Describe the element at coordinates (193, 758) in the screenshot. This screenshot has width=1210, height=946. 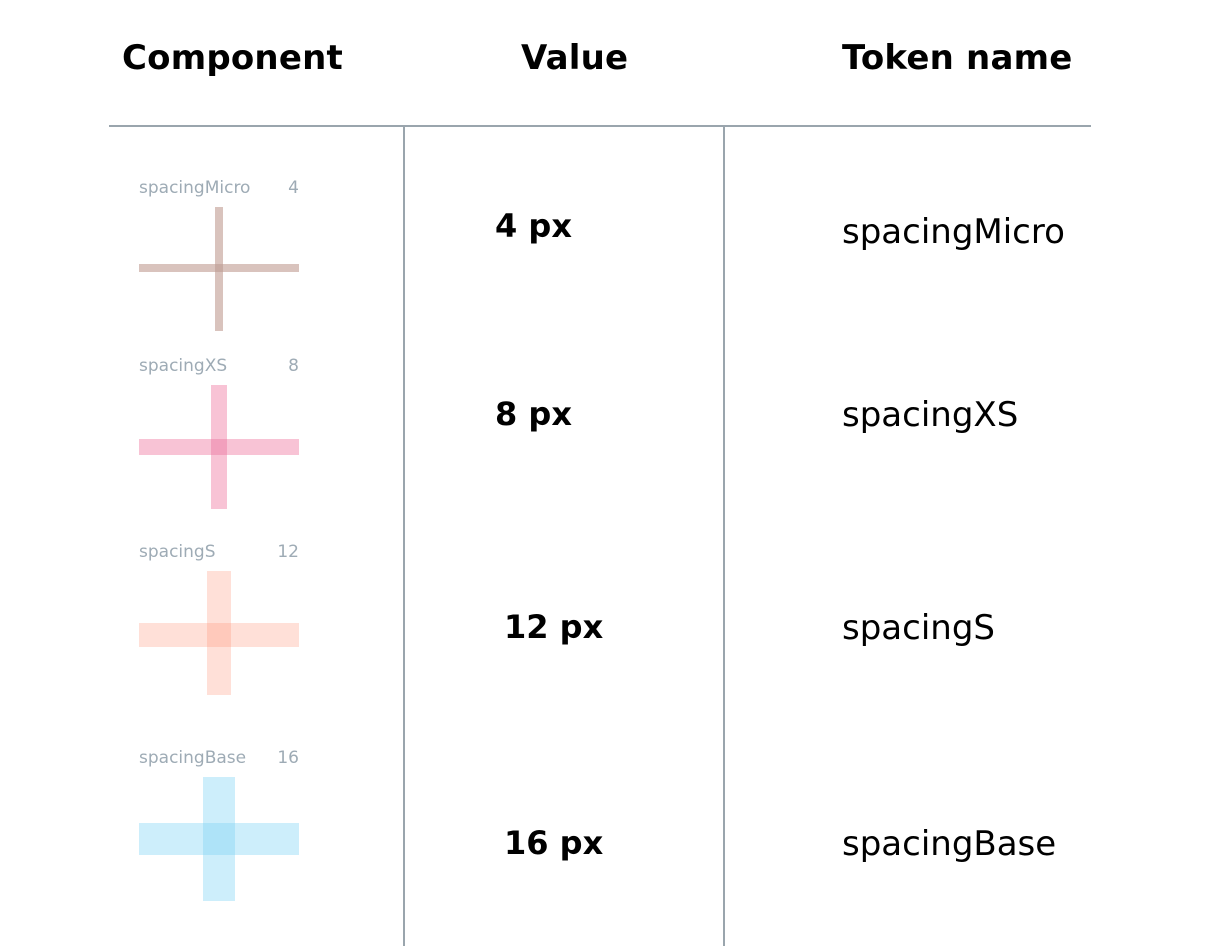
I see `swatch-label: spacingBase` at that location.